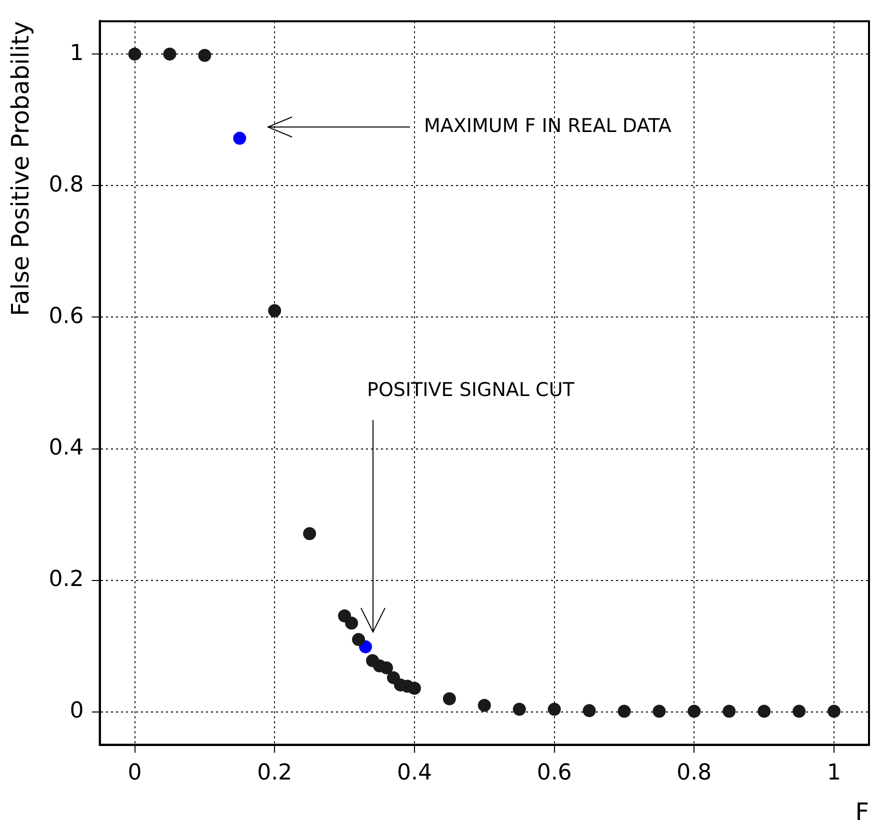  I want to click on y-tick-label: 0.8, so click(66, 185).